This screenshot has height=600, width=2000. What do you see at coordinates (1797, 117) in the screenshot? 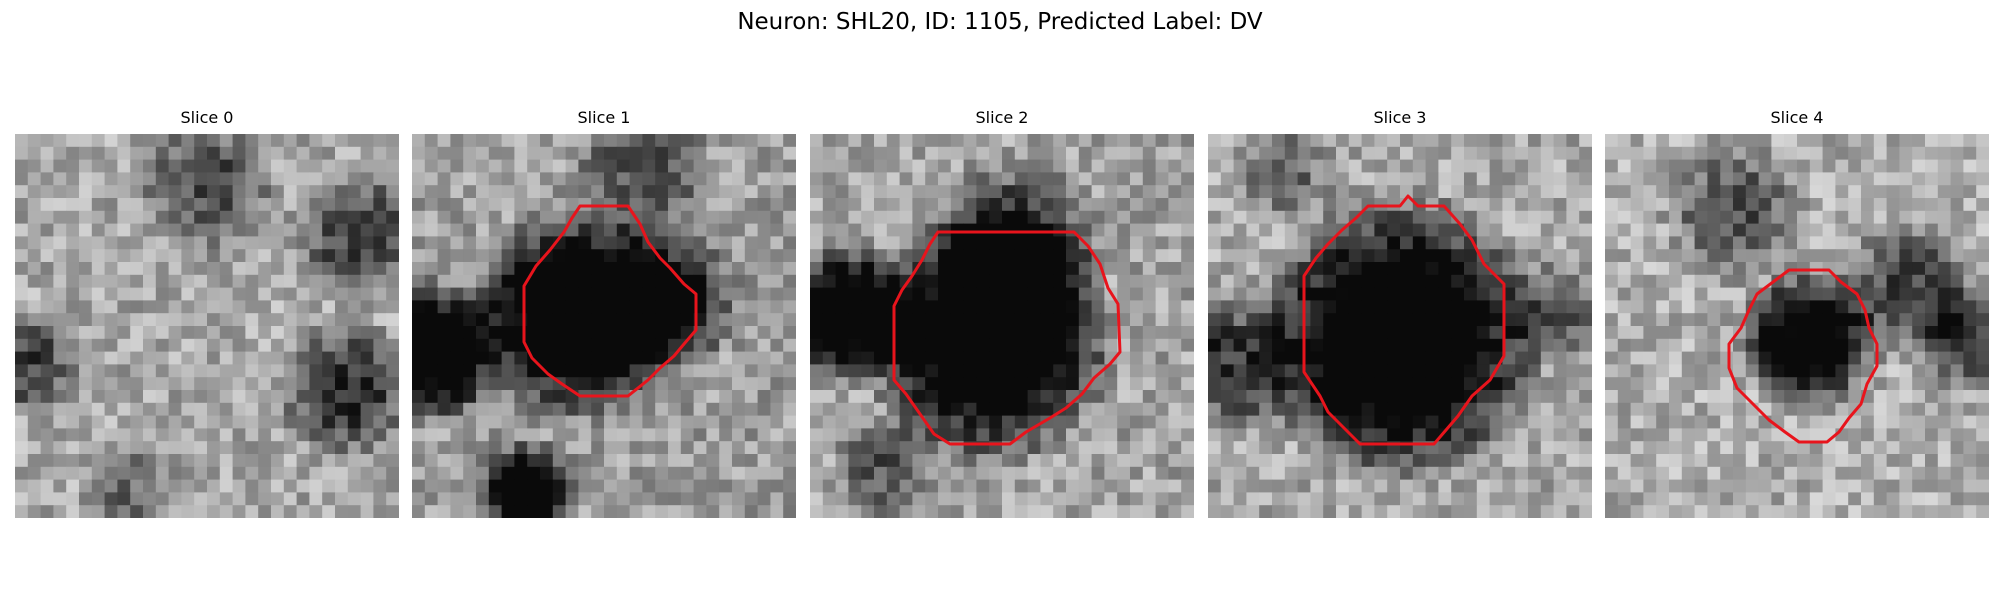
I see `slice-title-4: Slice 4` at bounding box center [1797, 117].